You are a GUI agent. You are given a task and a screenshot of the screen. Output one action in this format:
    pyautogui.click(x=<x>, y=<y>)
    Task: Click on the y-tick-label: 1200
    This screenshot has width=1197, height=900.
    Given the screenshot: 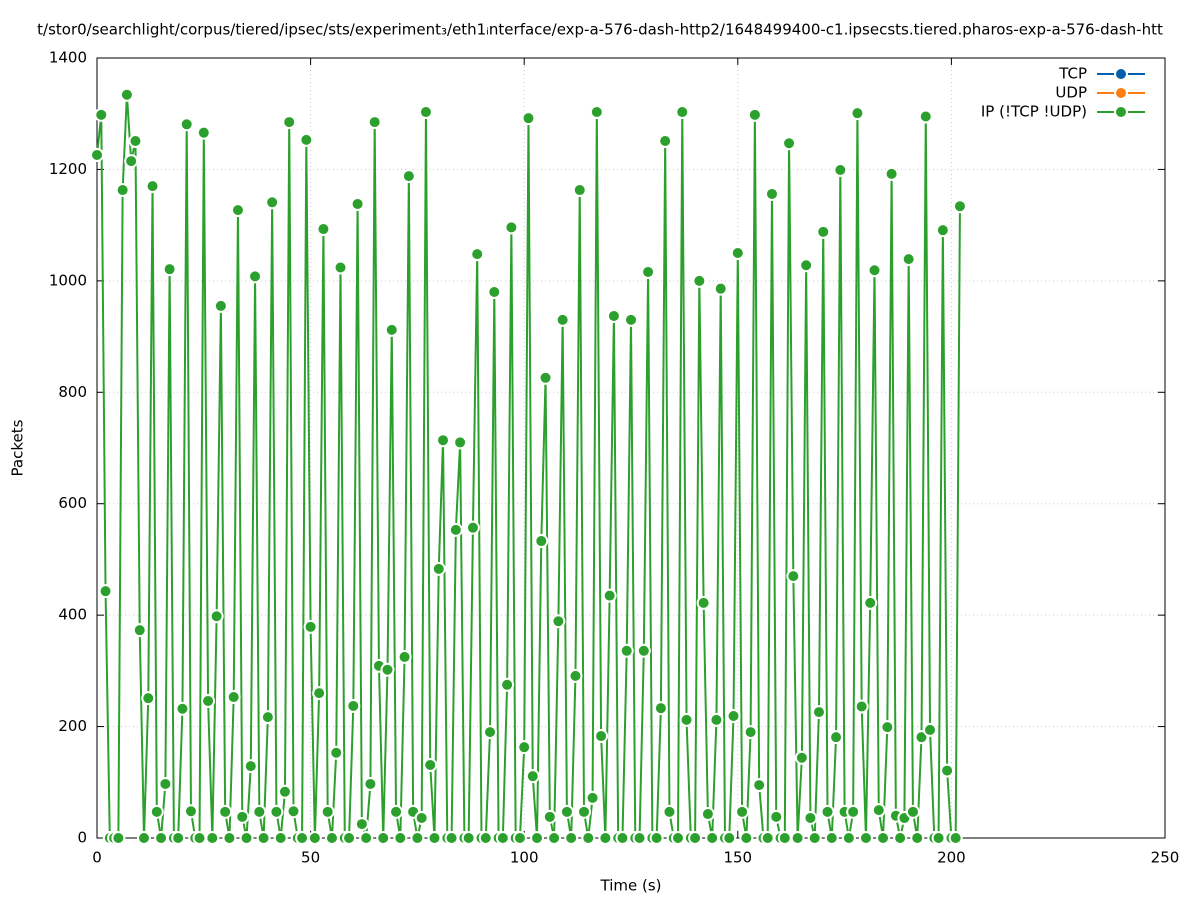 What is the action you would take?
    pyautogui.click(x=68, y=169)
    